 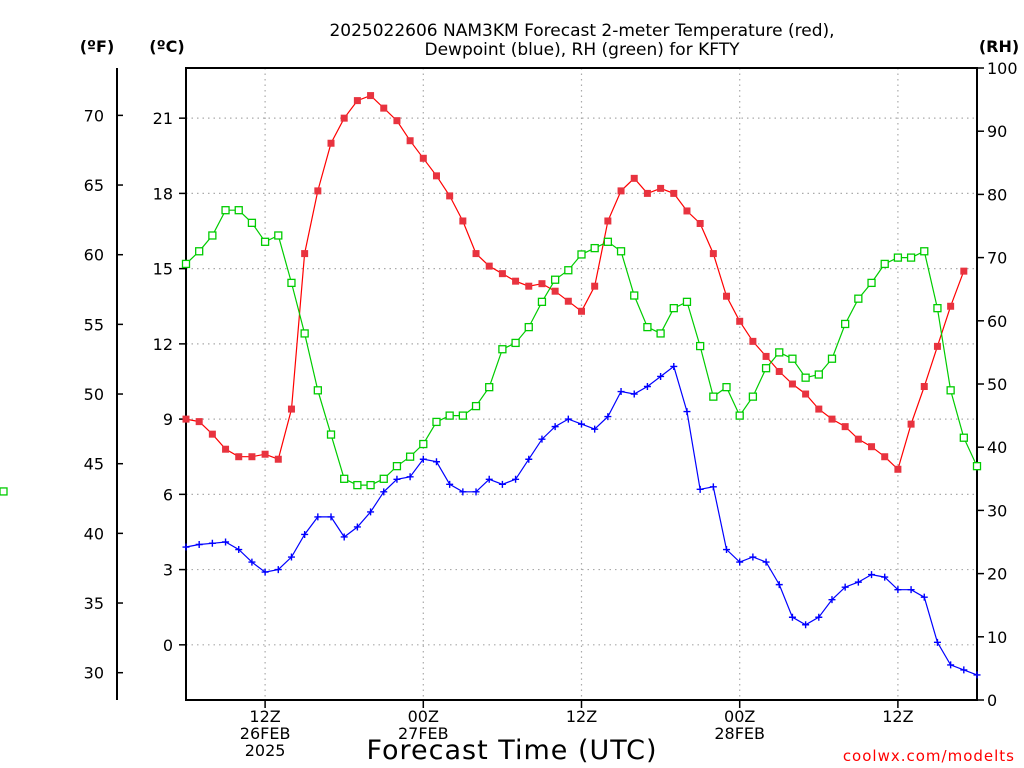 What do you see at coordinates (997, 131) in the screenshot?
I see `rh-tick-label: 90` at bounding box center [997, 131].